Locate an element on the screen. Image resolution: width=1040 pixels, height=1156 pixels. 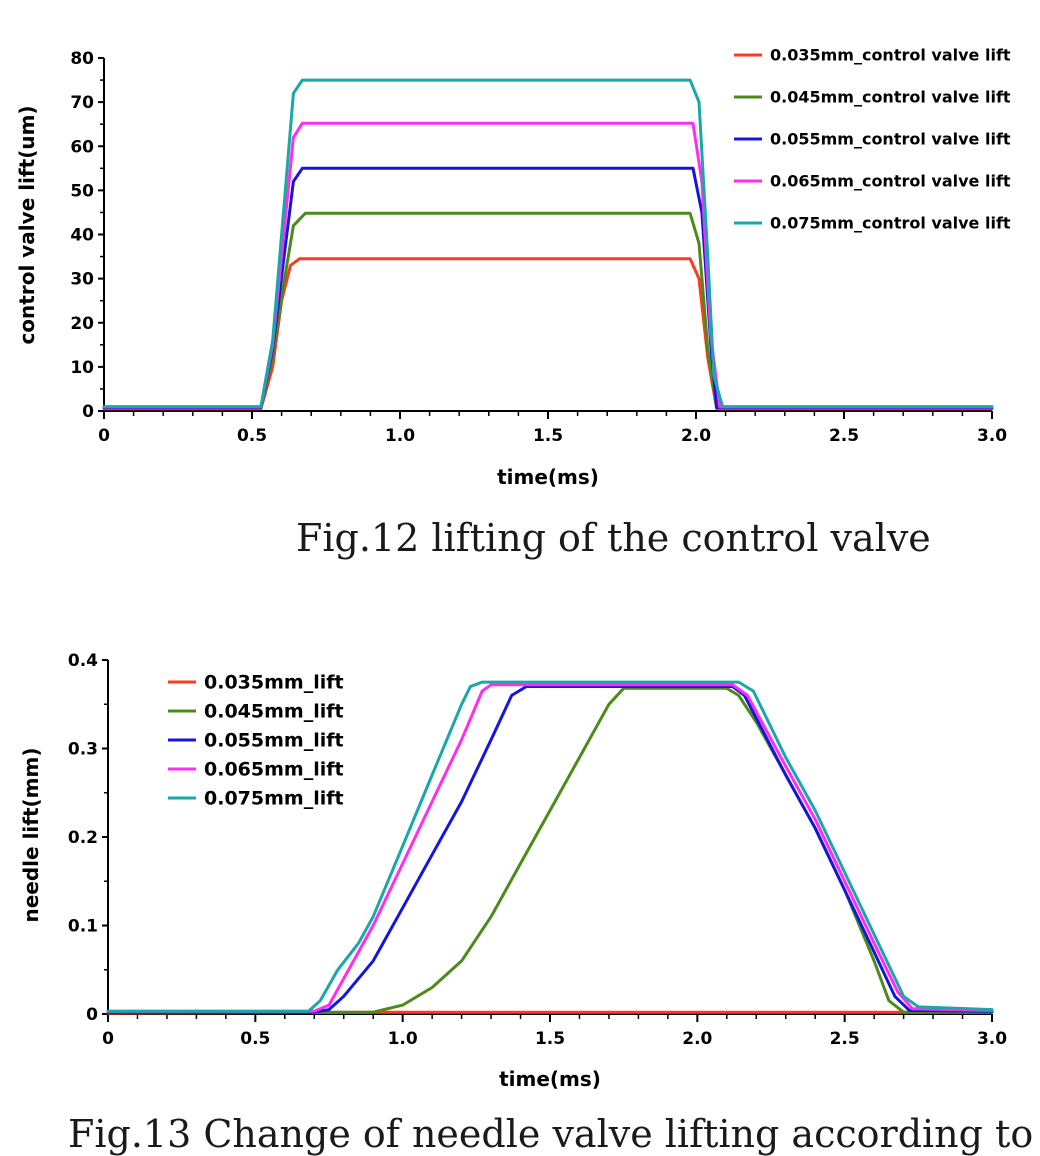
legend-label-2: 0.045mm_lift is located at coordinates (274, 712).